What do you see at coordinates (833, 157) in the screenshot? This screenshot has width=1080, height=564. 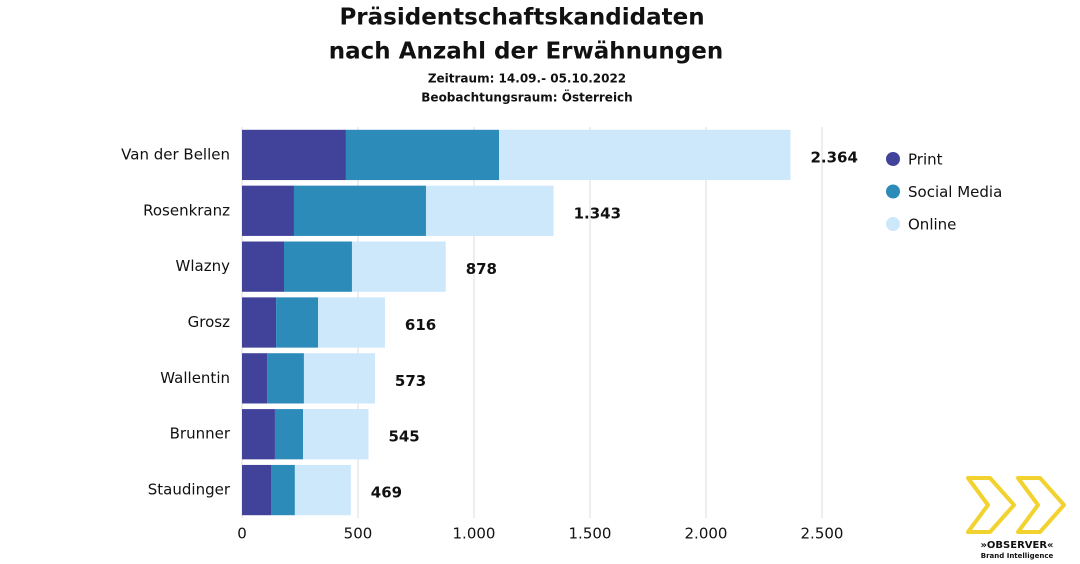 I see `value-label: 2.364` at bounding box center [833, 157].